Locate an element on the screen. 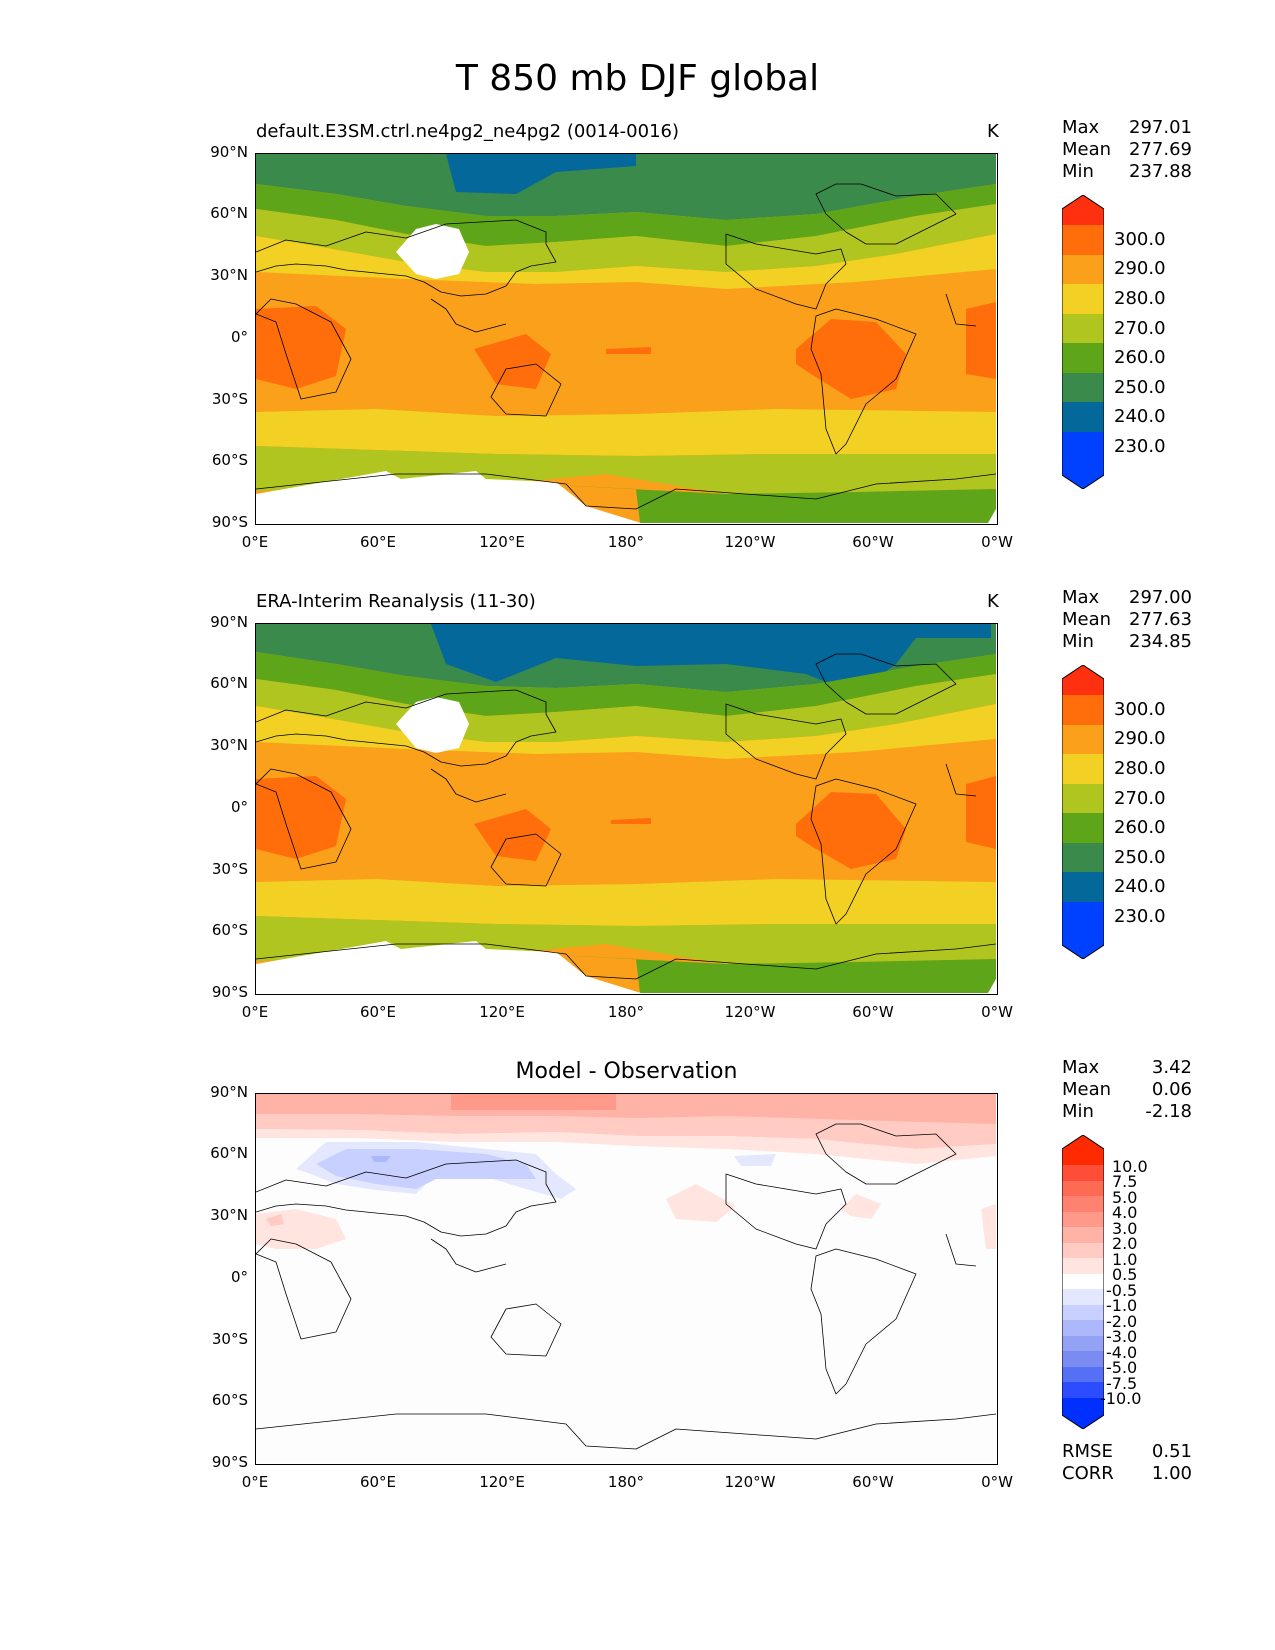 Image resolution: width=1275 pixels, height=1650 pixels. panel1-x-tick: 0°W is located at coordinates (997, 542).